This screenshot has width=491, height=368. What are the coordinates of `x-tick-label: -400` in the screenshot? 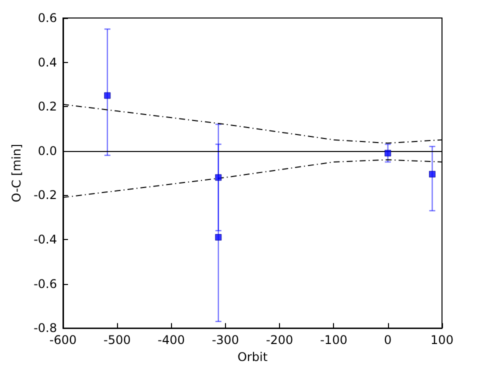 It's located at (171, 340).